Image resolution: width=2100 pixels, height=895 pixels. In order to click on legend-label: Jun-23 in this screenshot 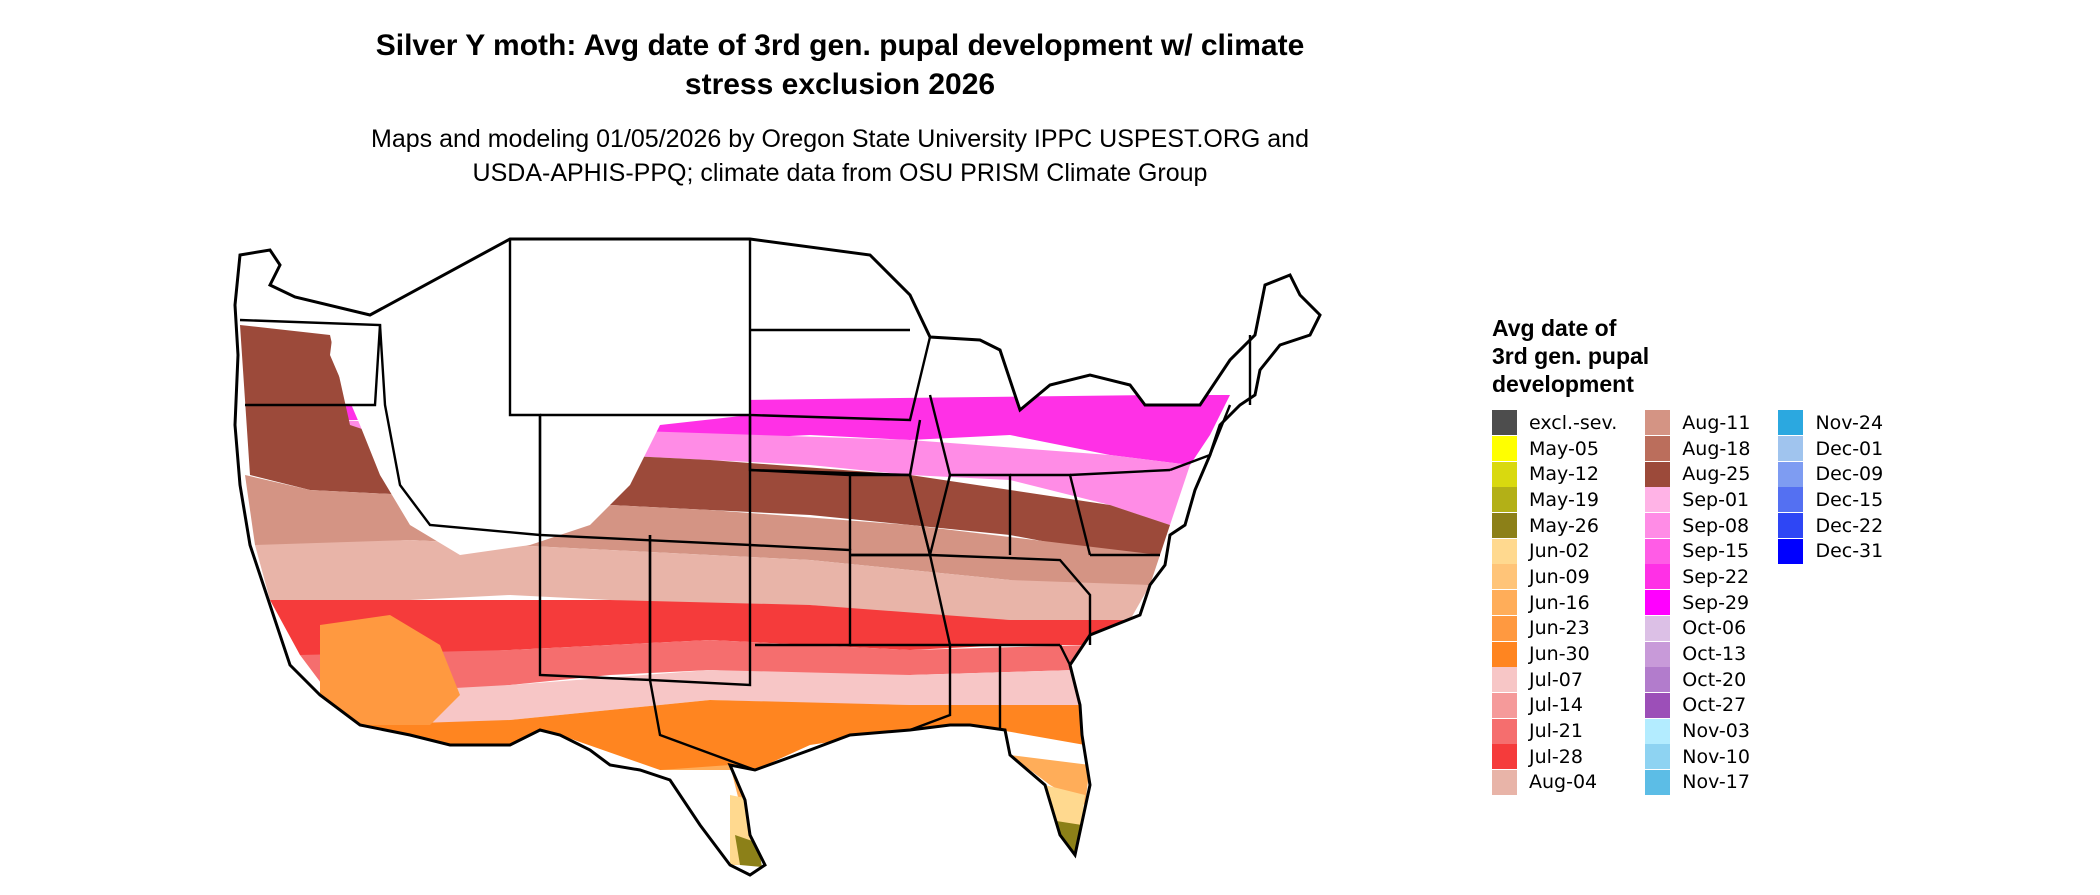, I will do `click(1559, 628)`.